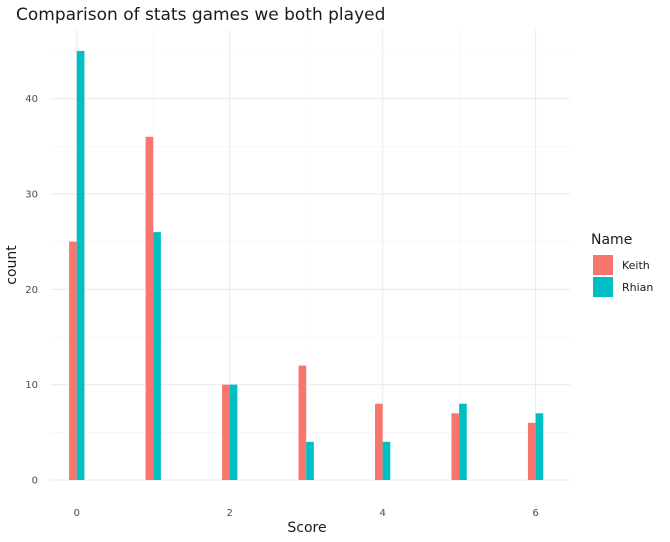  Describe the element at coordinates (535, 513) in the screenshot. I see `x-tick-label: 6` at that location.